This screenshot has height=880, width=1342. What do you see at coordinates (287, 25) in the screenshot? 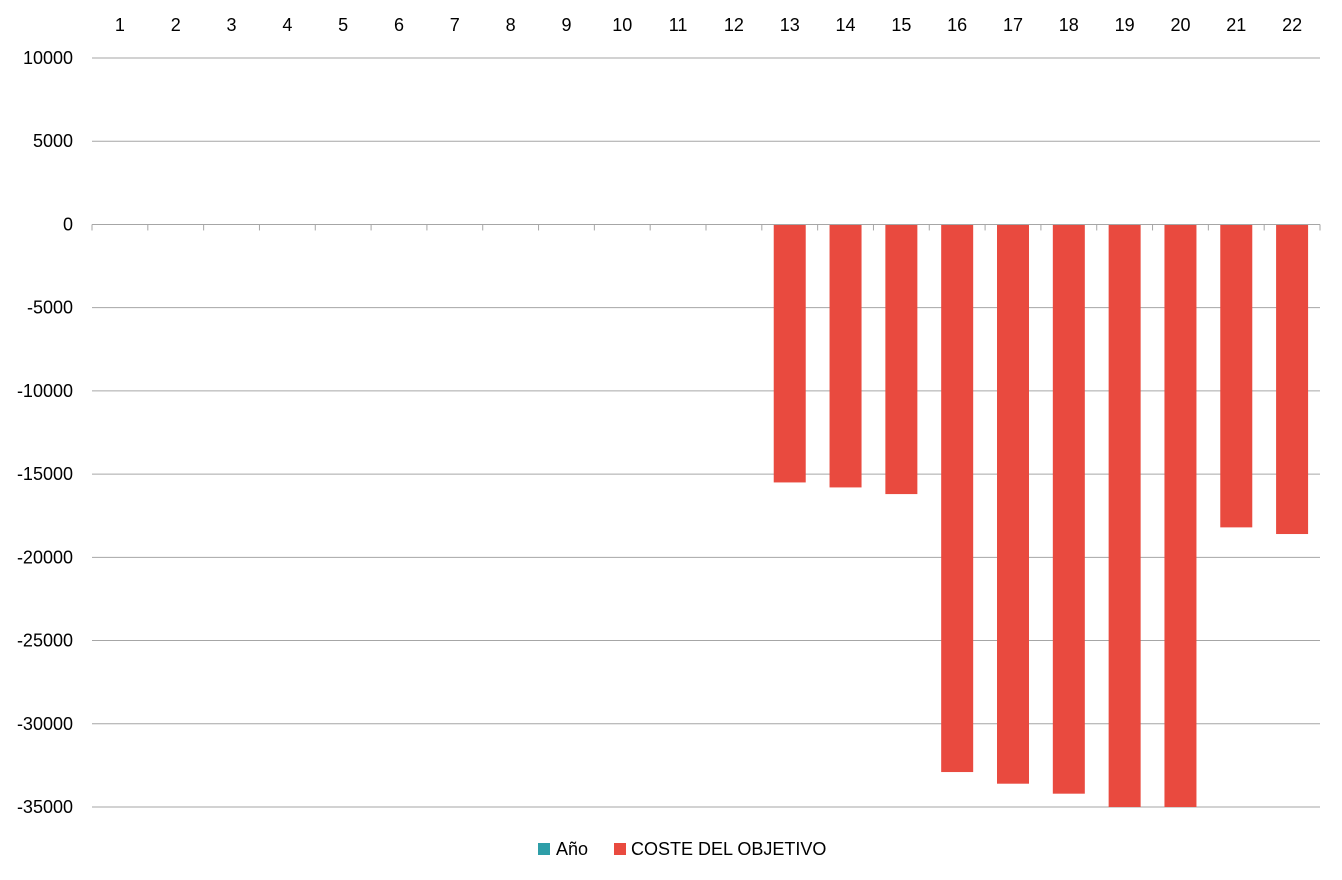
I see `x-tick-label: 4` at bounding box center [287, 25].